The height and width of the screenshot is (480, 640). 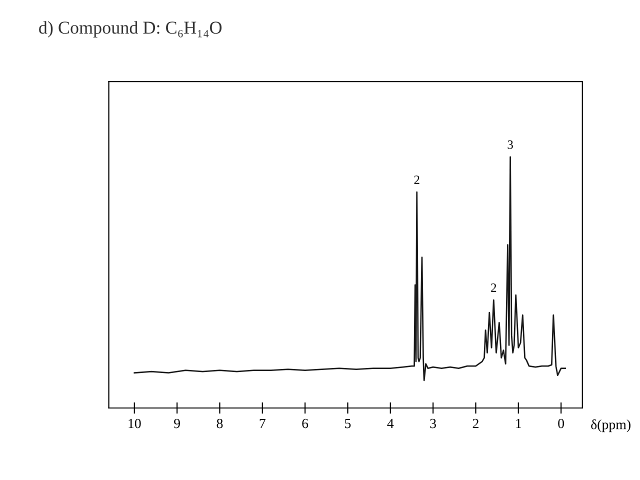 I want to click on x-tick-label: 2, so click(x=475, y=423).